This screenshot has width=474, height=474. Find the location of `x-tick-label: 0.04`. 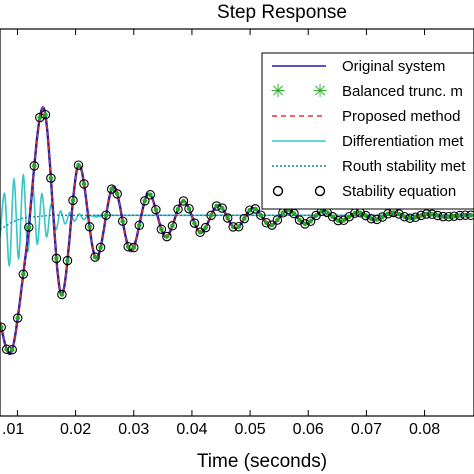

x-tick-label: 0.04 is located at coordinates (191, 429).